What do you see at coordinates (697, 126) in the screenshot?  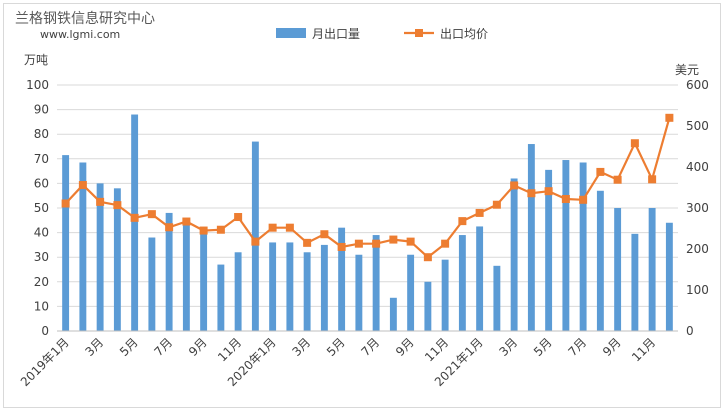 I see `y-right-tick-label: 500` at bounding box center [697, 126].